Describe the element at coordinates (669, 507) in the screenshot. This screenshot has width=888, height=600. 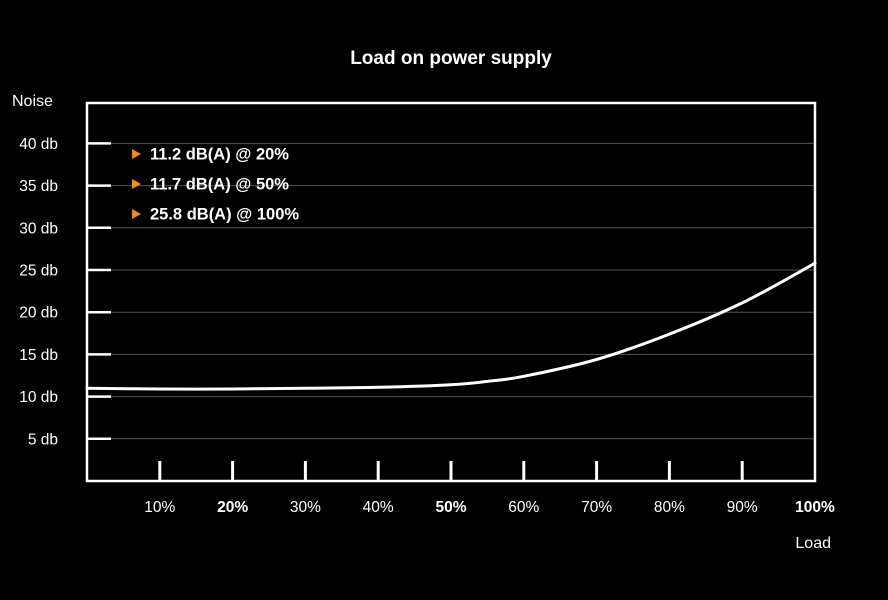
I see `x-tick-label: 80%` at that location.